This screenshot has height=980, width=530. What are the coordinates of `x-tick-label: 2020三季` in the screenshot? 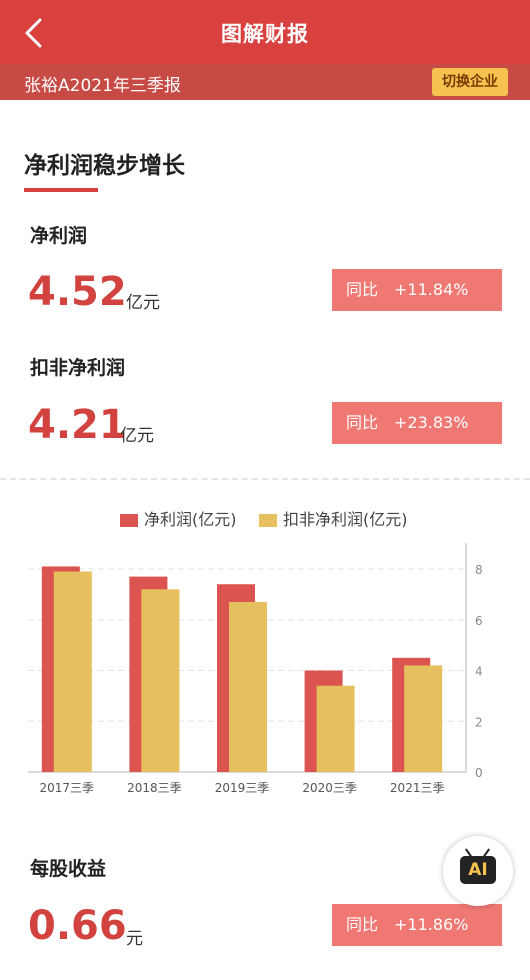 It's located at (329, 788).